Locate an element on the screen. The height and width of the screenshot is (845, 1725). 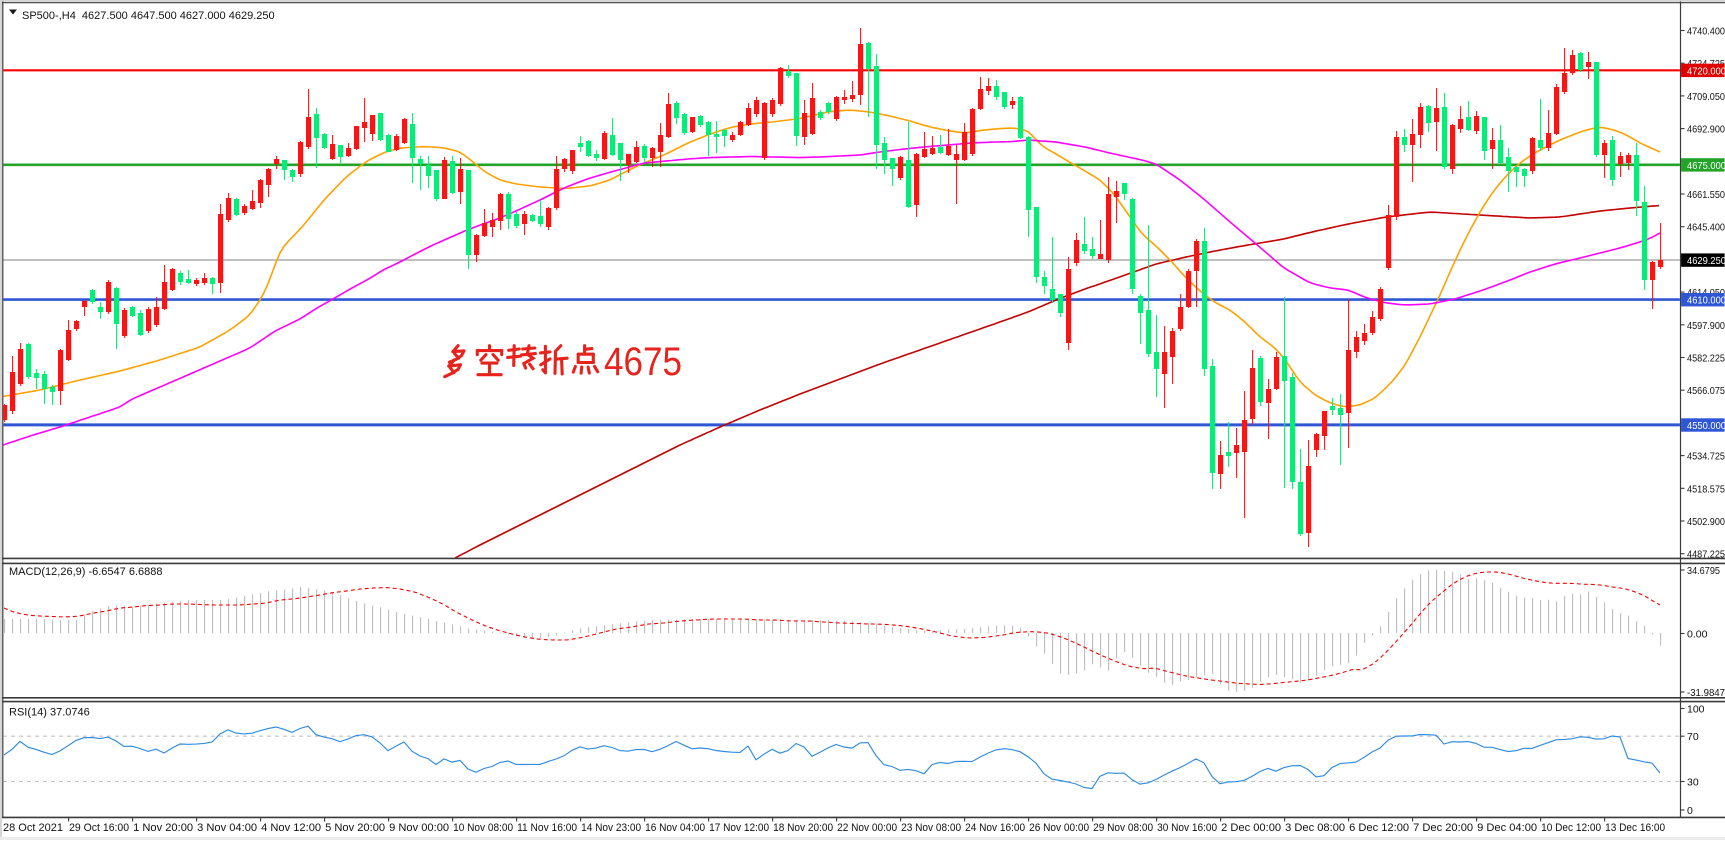
svg-text: 4502.900 is located at coordinates (1706, 522).